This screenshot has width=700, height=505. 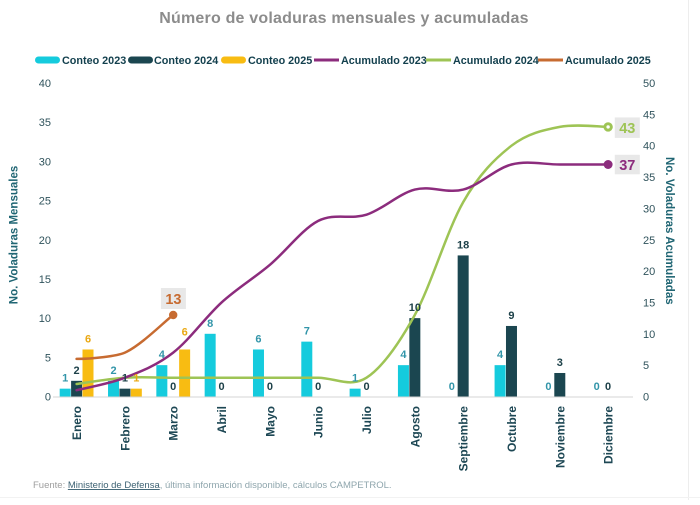 I want to click on svg-text: Enero, so click(x=77, y=423).